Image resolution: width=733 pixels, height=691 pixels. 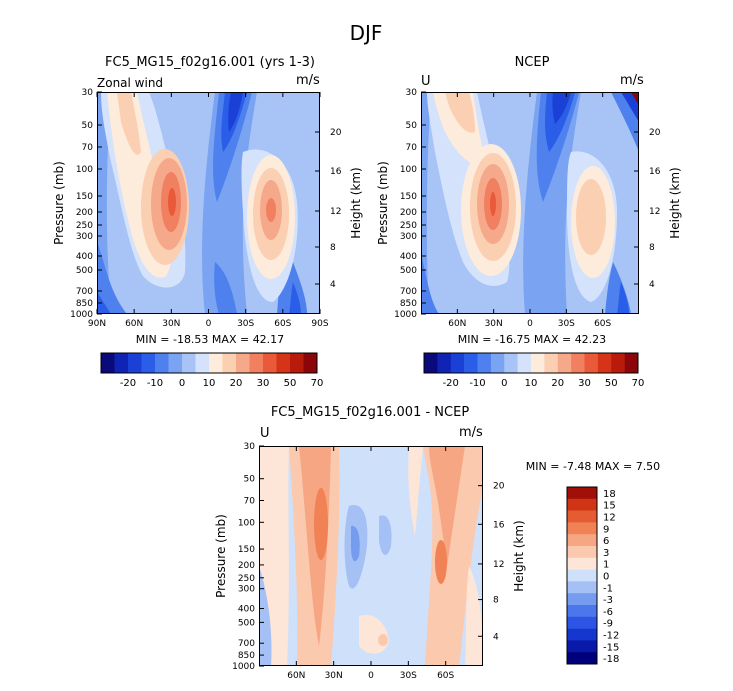 What do you see at coordinates (209, 363) in the screenshot?
I see `colorbar-frame` at bounding box center [209, 363].